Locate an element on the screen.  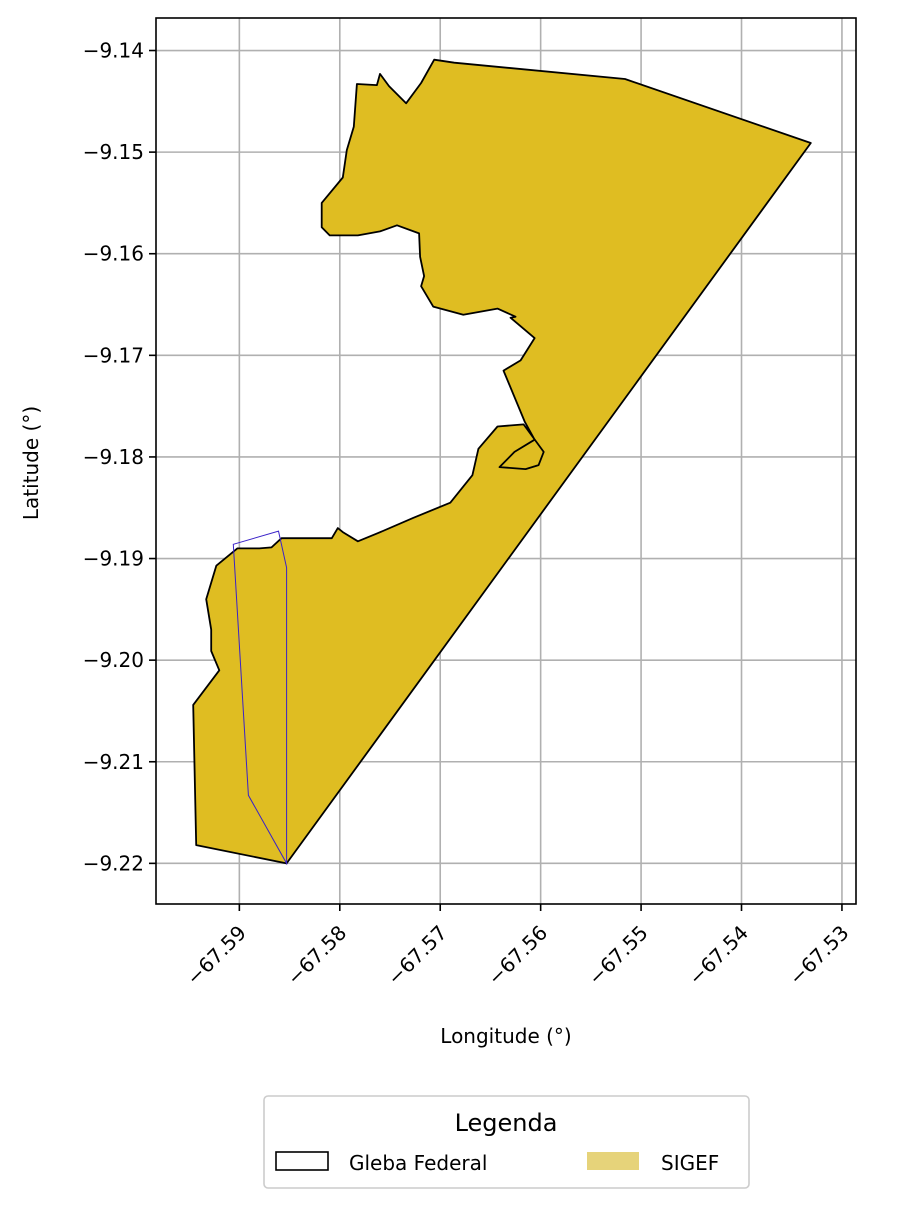
x-tick-label: −67.54 is located at coordinates (718, 955).